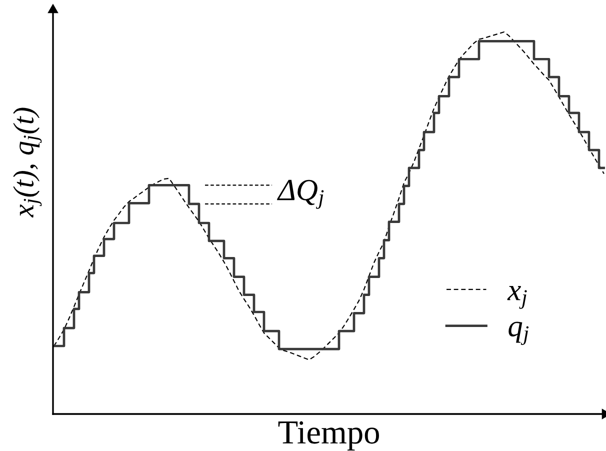 The width and height of the screenshot is (606, 451). I want to click on annotation: ΔQ$_{j}$, so click(300, 194).